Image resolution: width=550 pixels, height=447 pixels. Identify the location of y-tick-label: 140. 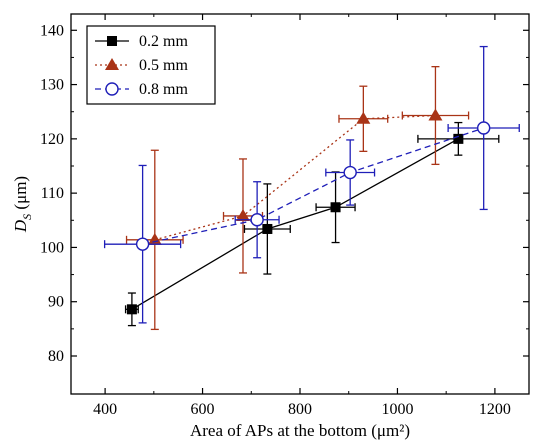
(52, 30).